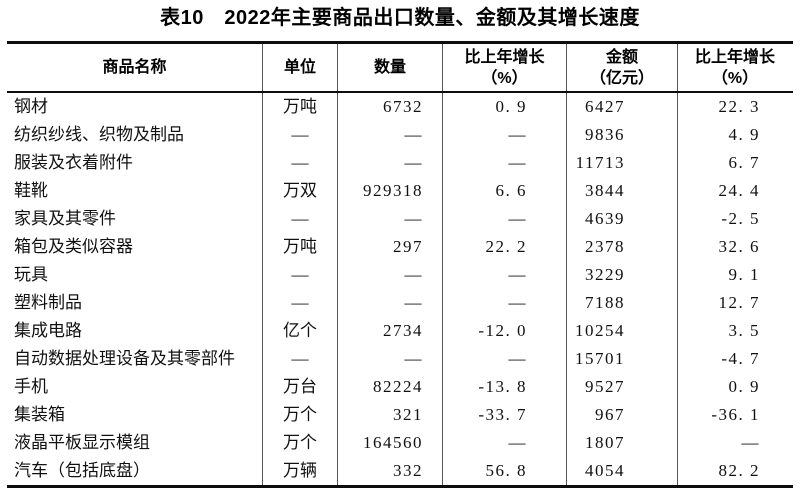 This screenshot has height=502, width=800. I want to click on table-row: 服装及衣着附件 — — — 11713 6. 7, so click(400, 163).